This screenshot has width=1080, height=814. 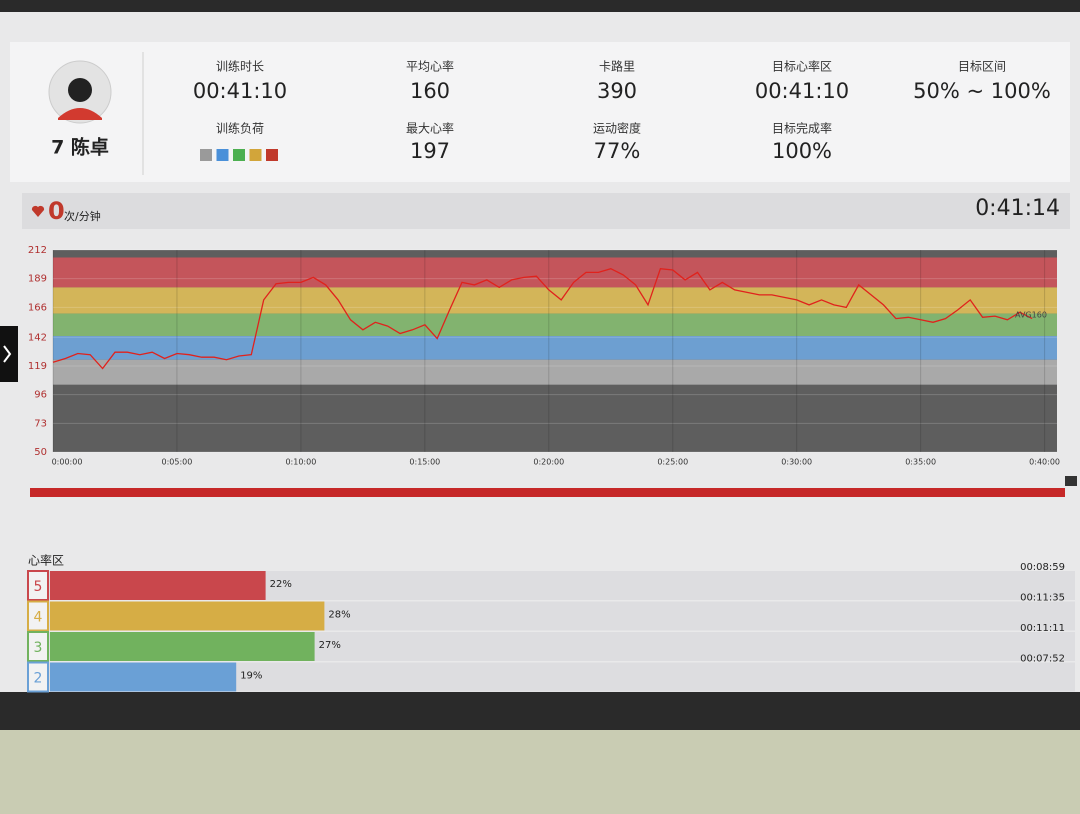 I want to click on zone-time: 00:07:52, so click(x=1042, y=659).